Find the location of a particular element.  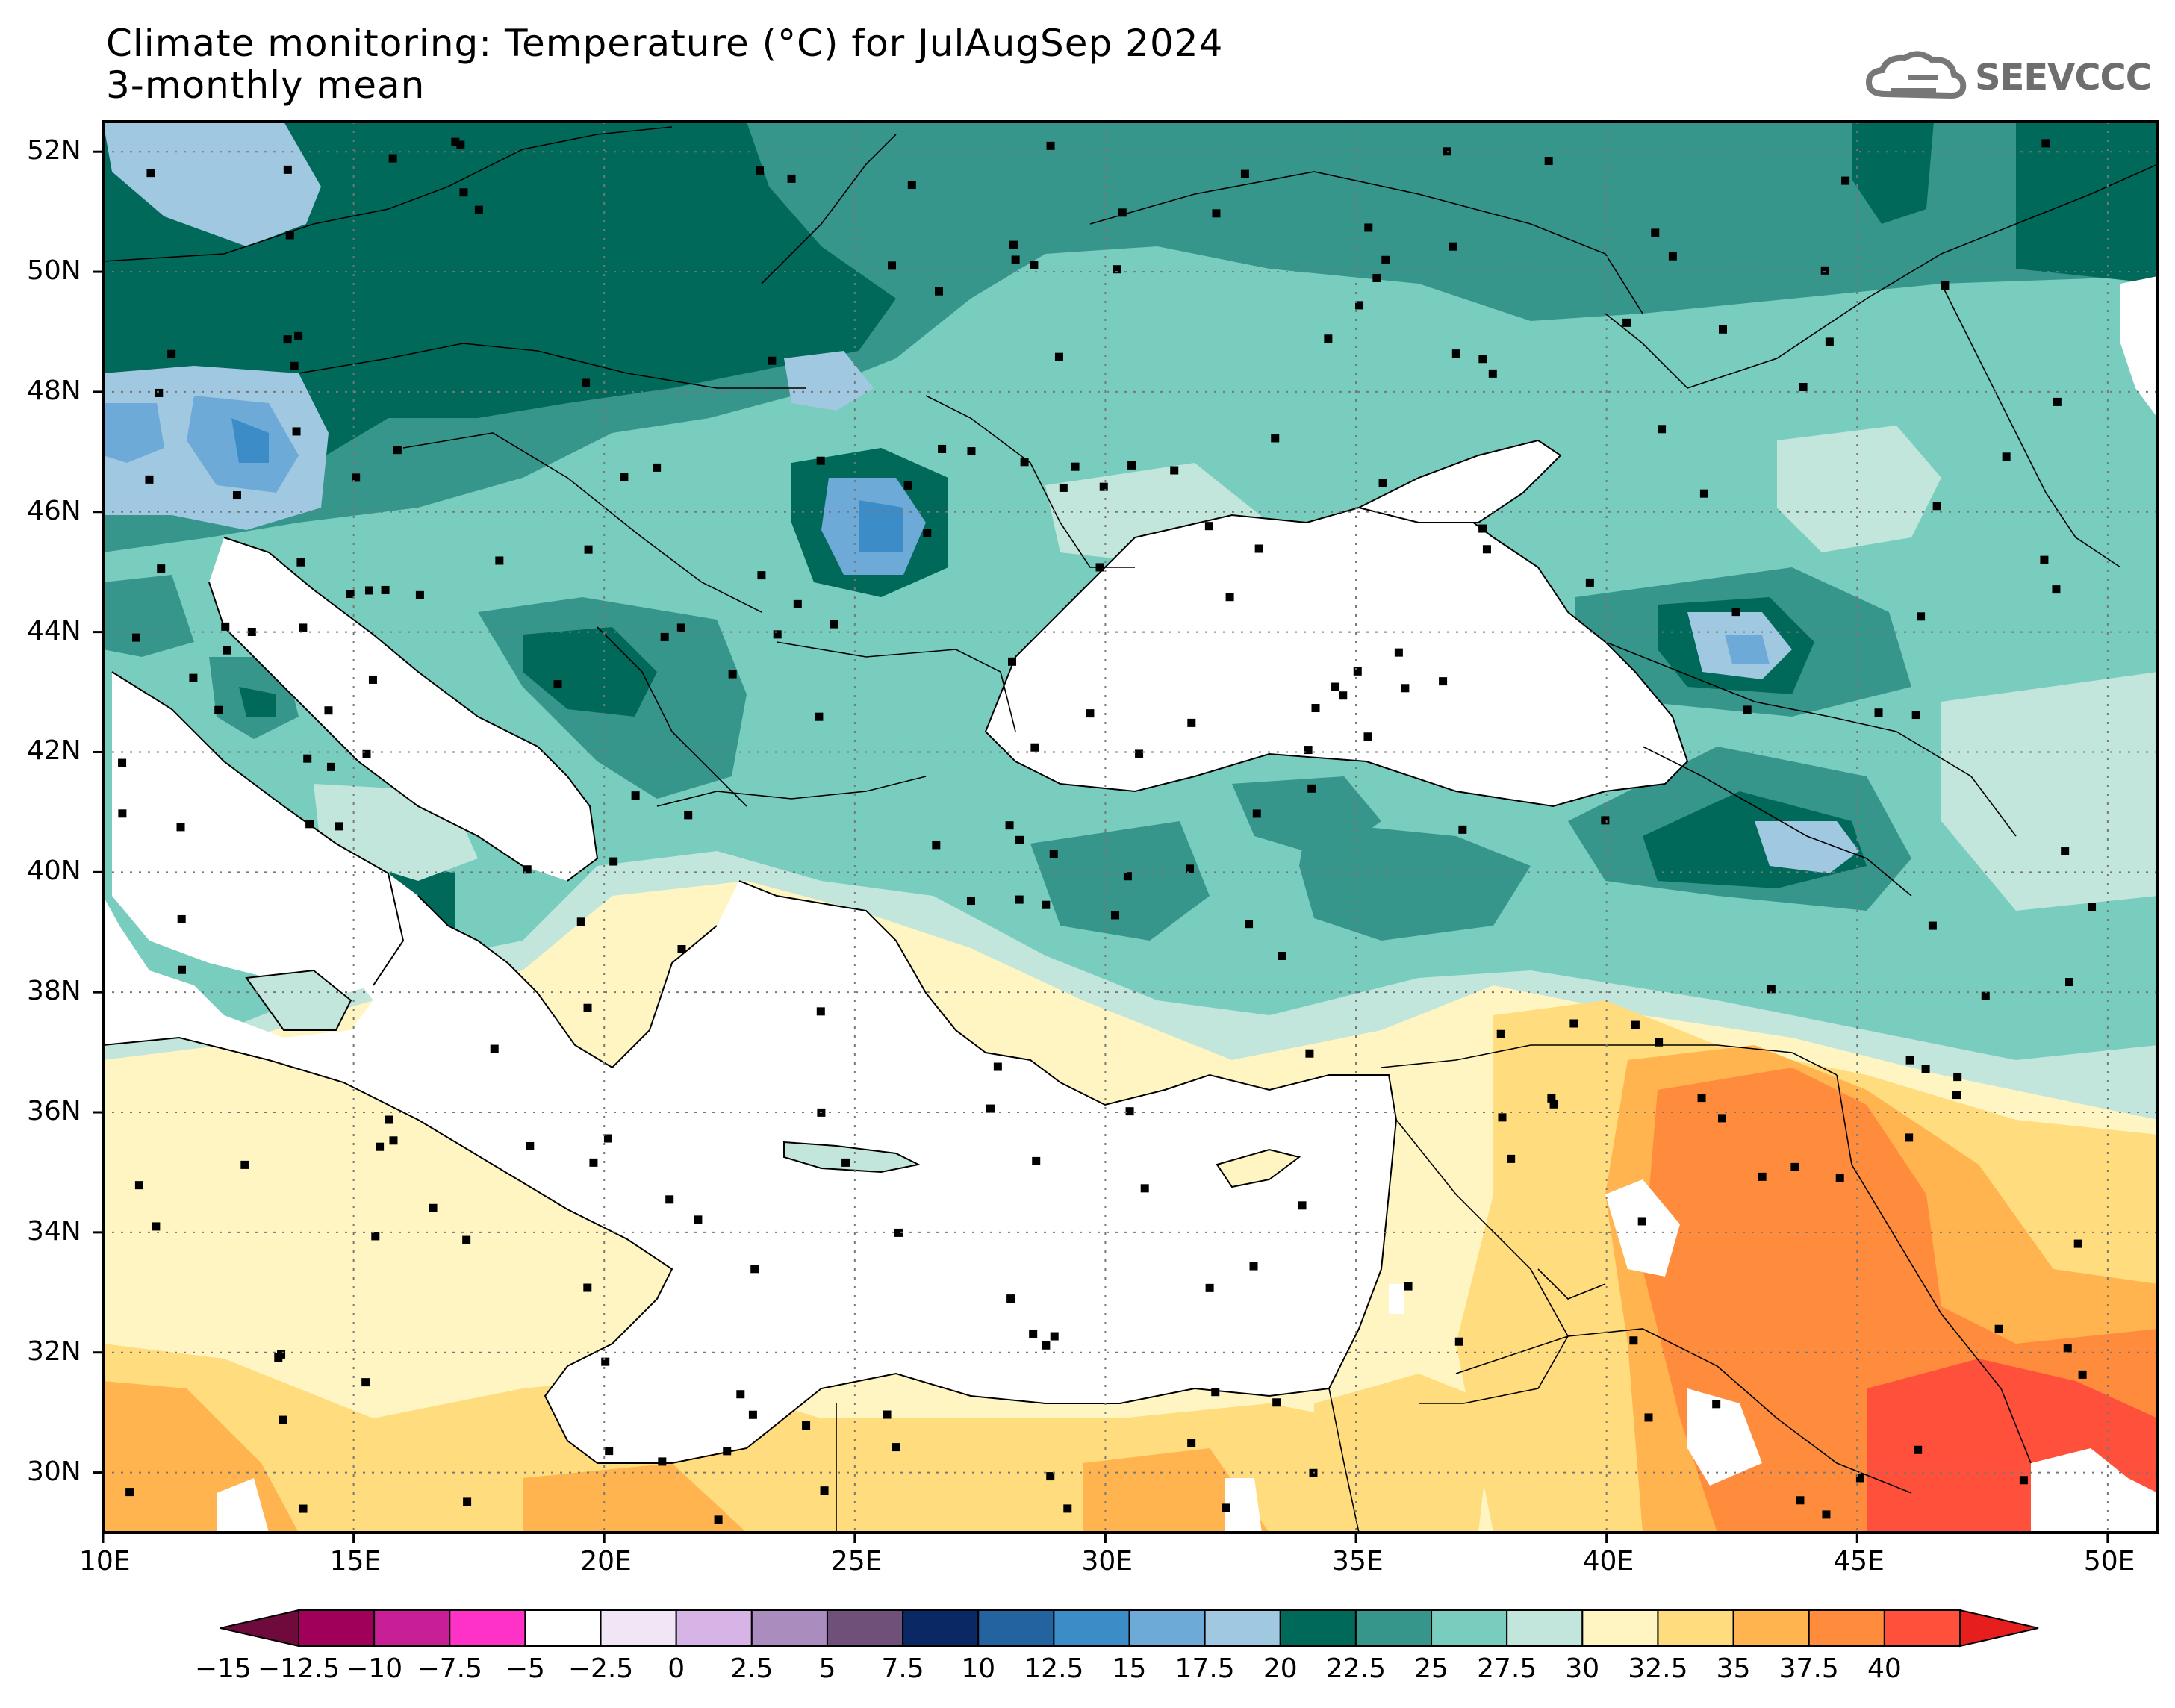

persian-gulf is located at coordinates (2094, 1490).